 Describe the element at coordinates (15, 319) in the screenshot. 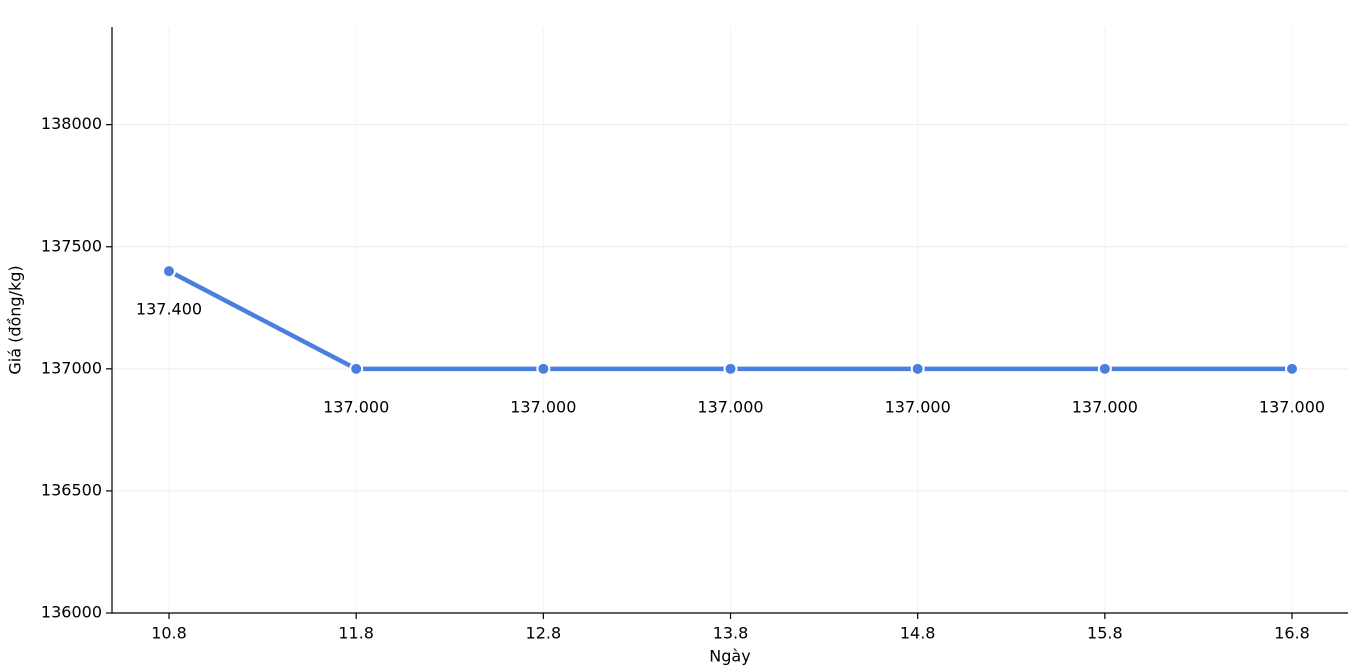

I see `y-axis-label: Giá (đồng/kg)` at that location.